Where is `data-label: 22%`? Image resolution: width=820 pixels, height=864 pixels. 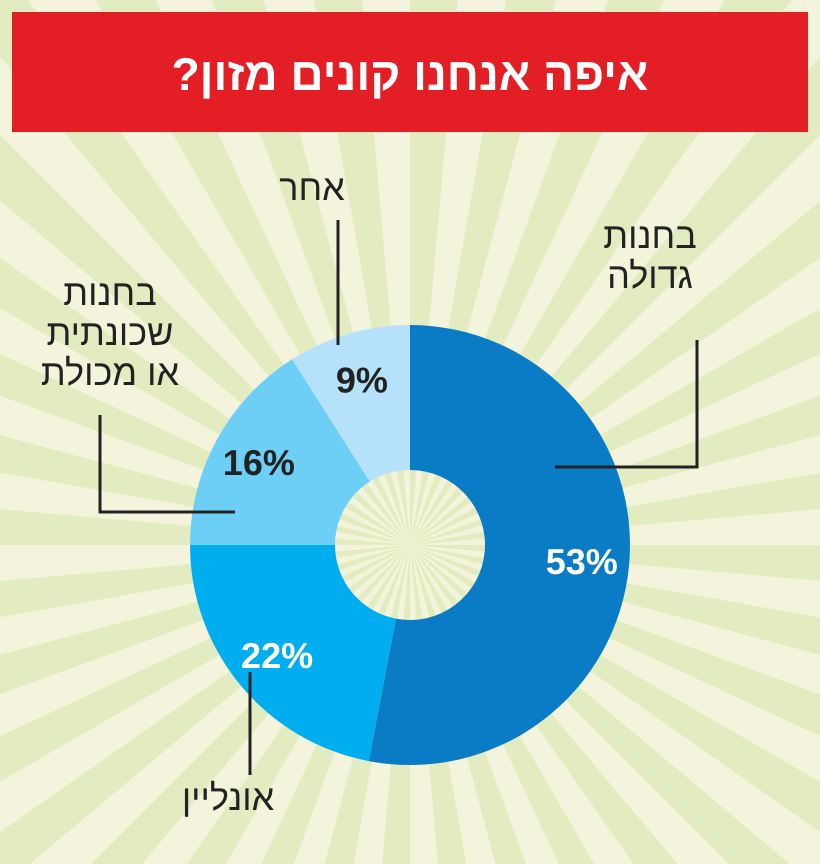
data-label: 22% is located at coordinates (277, 655).